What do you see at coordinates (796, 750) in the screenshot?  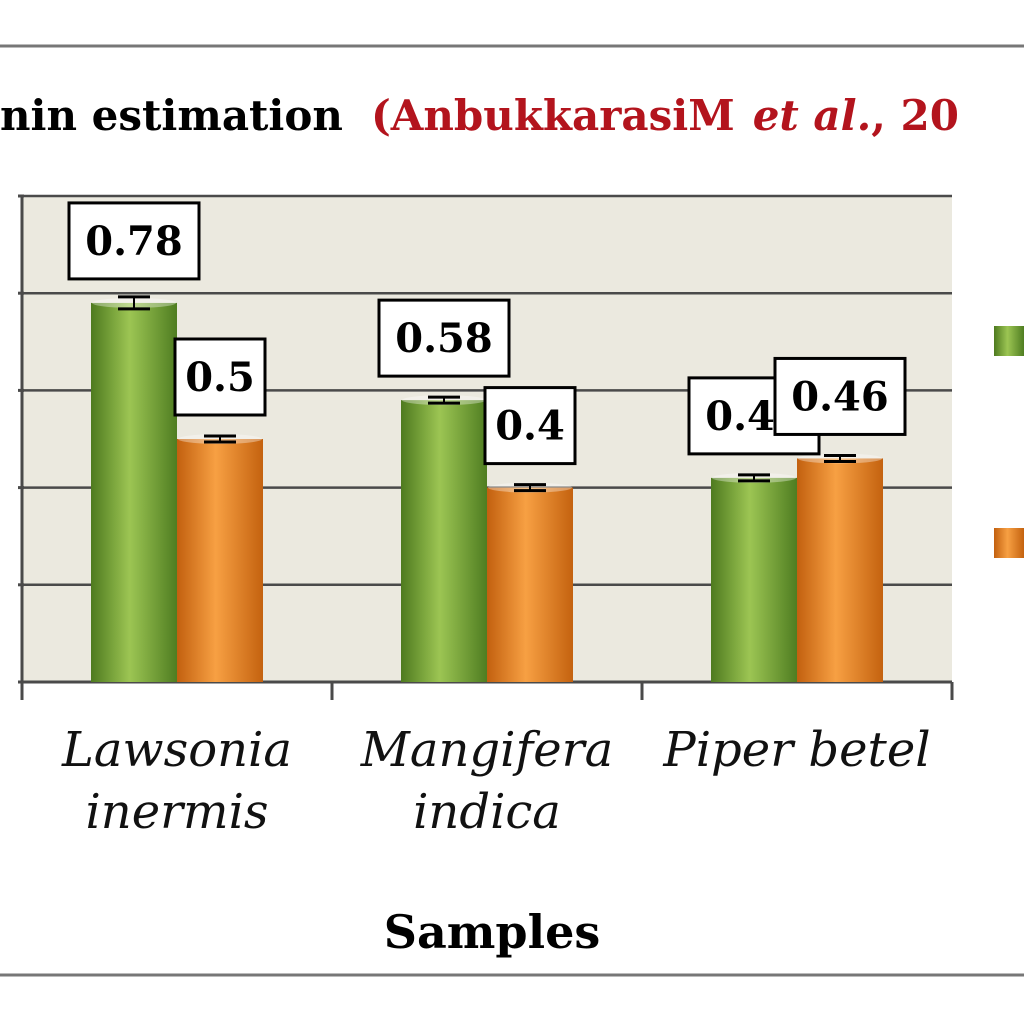 I see `x-tick-label: Piper betel` at bounding box center [796, 750].